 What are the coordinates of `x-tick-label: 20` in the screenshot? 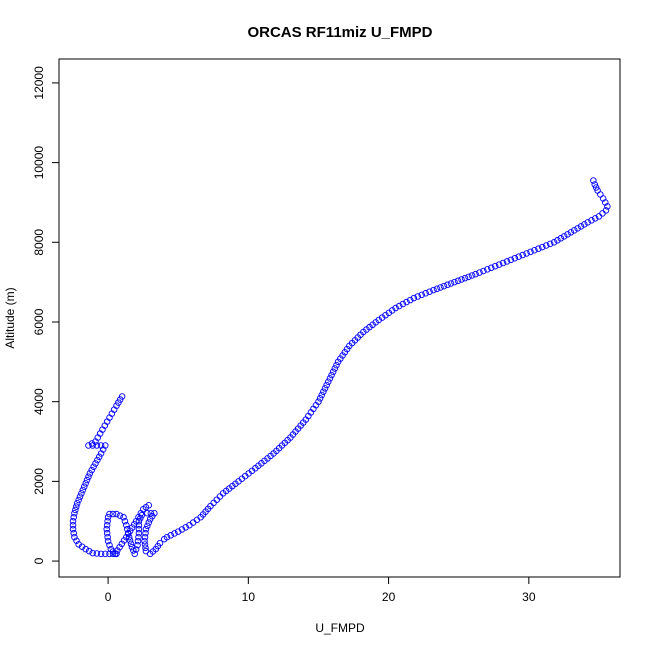 It's located at (389, 597).